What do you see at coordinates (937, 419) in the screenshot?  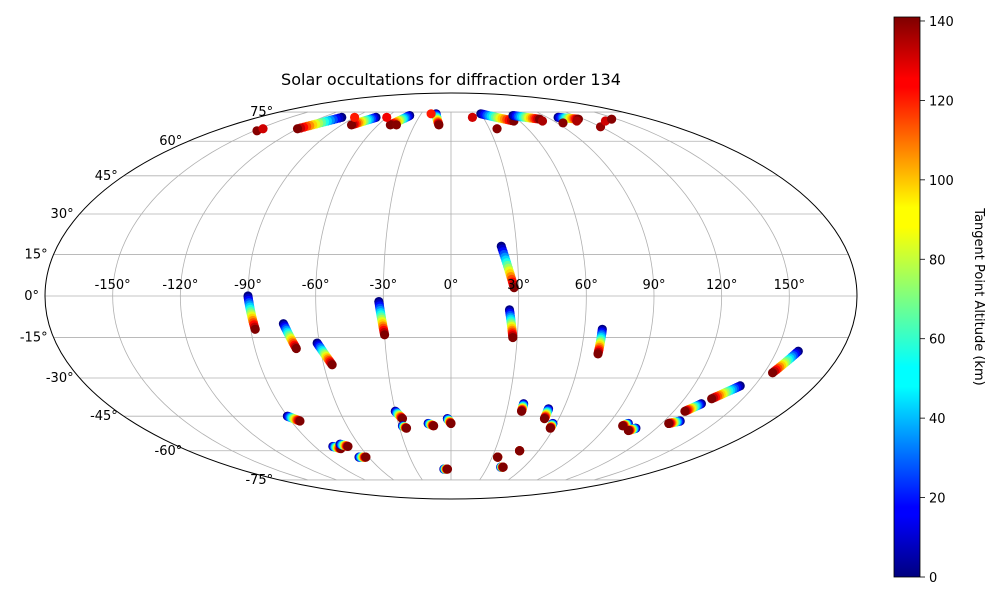 I see `colorbar-tick-label: 40` at bounding box center [937, 419].